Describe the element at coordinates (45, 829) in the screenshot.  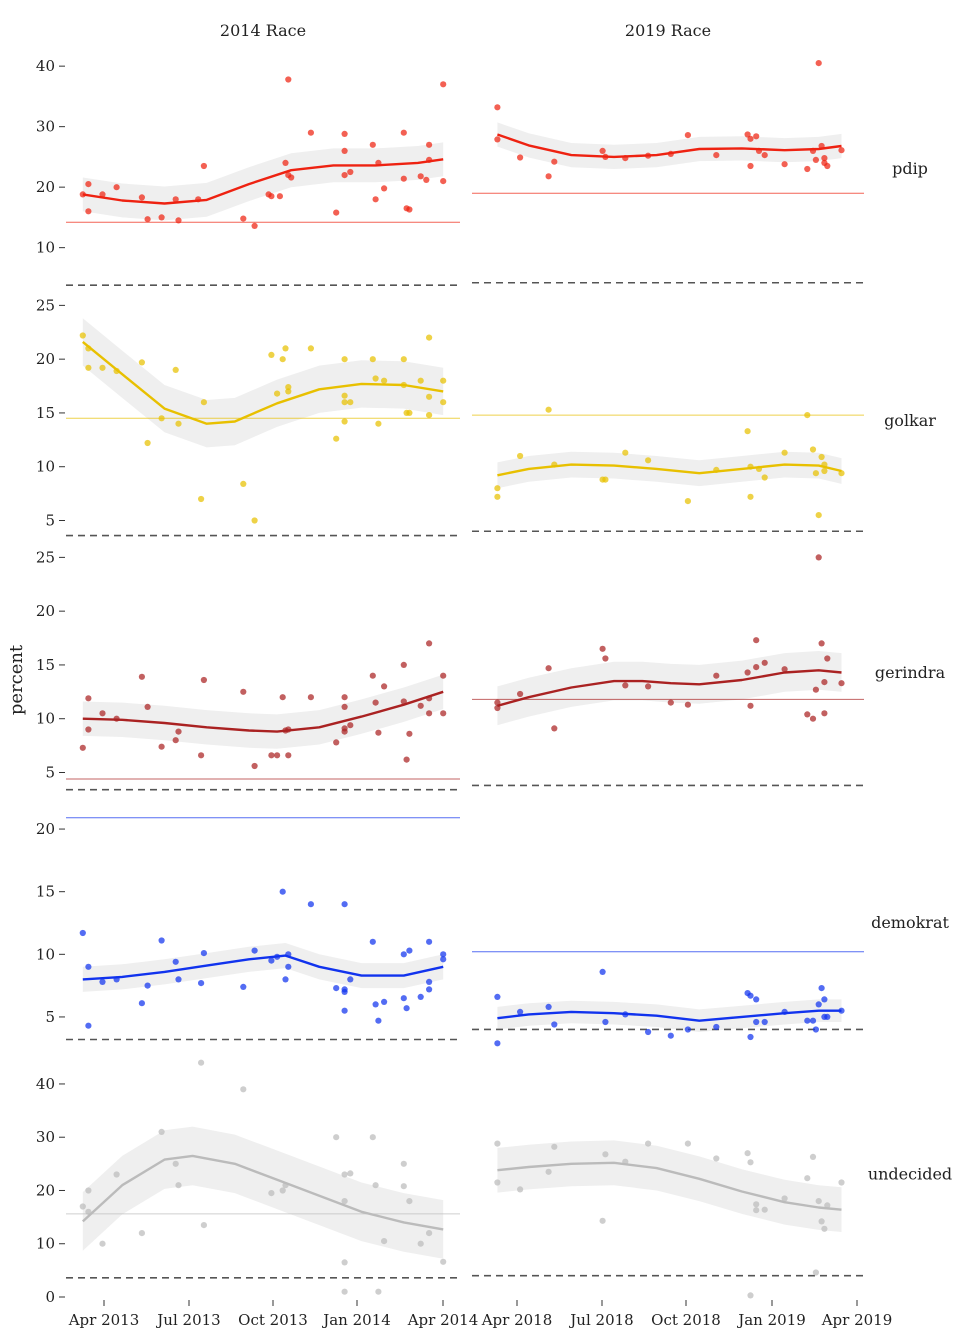
I see `y-tick-label: 20` at that location.